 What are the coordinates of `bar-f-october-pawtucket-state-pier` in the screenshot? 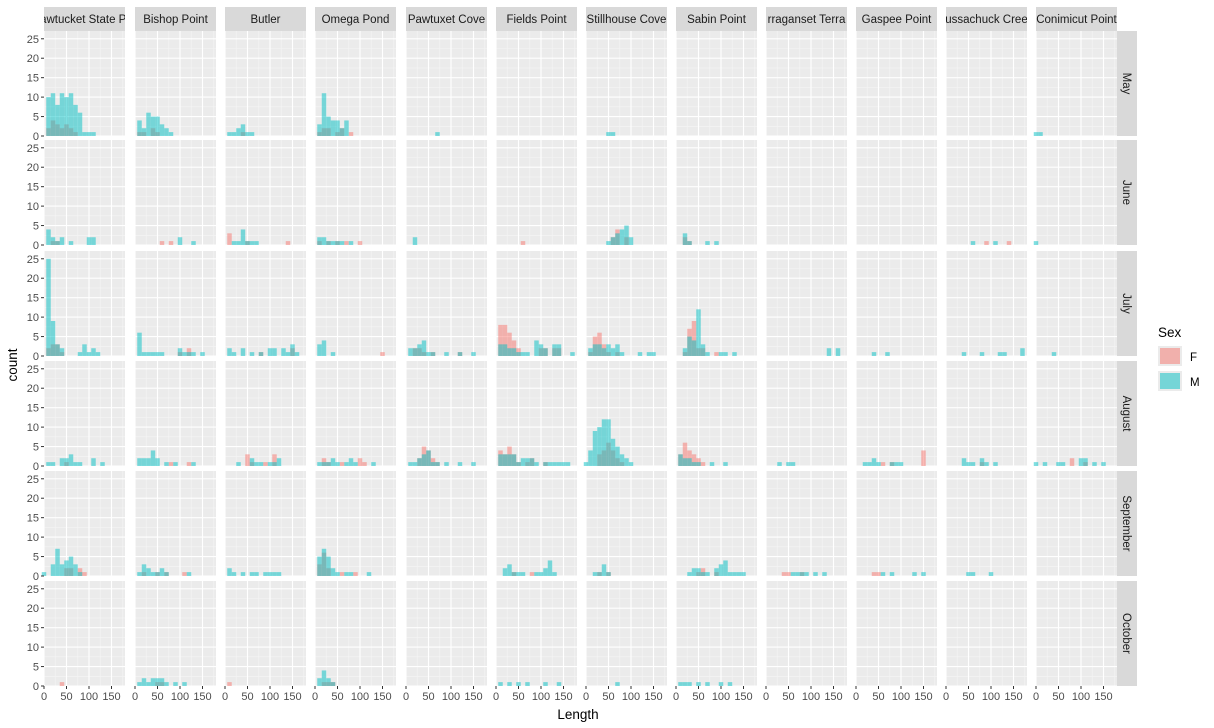 It's located at (62, 684).